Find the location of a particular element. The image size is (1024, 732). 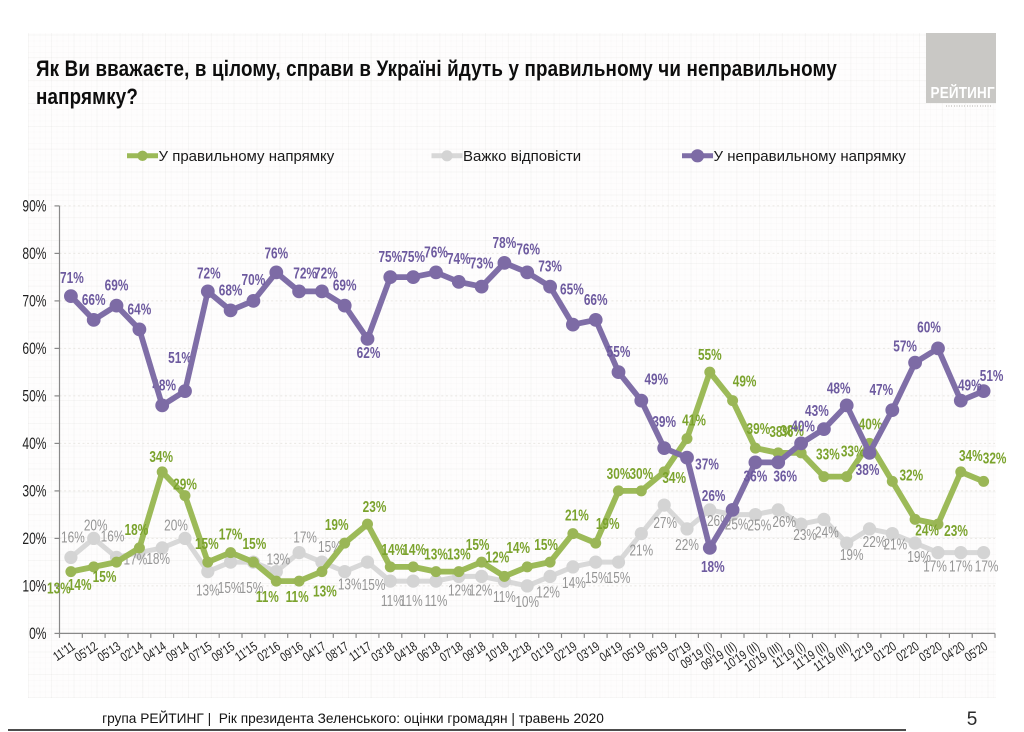

svg-text: 47% is located at coordinates (881, 389).